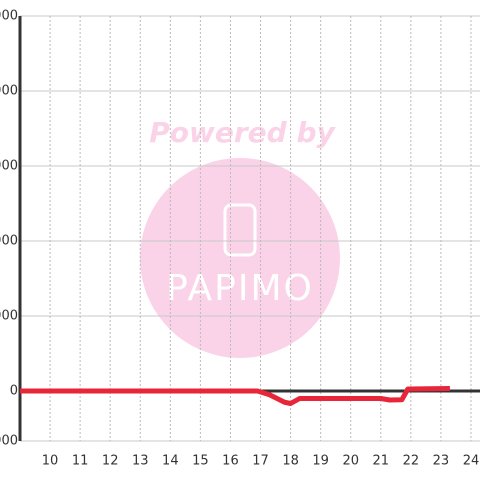 Image resolution: width=480 pixels, height=480 pixels. I want to click on x-tick-label: 19, so click(320, 461).